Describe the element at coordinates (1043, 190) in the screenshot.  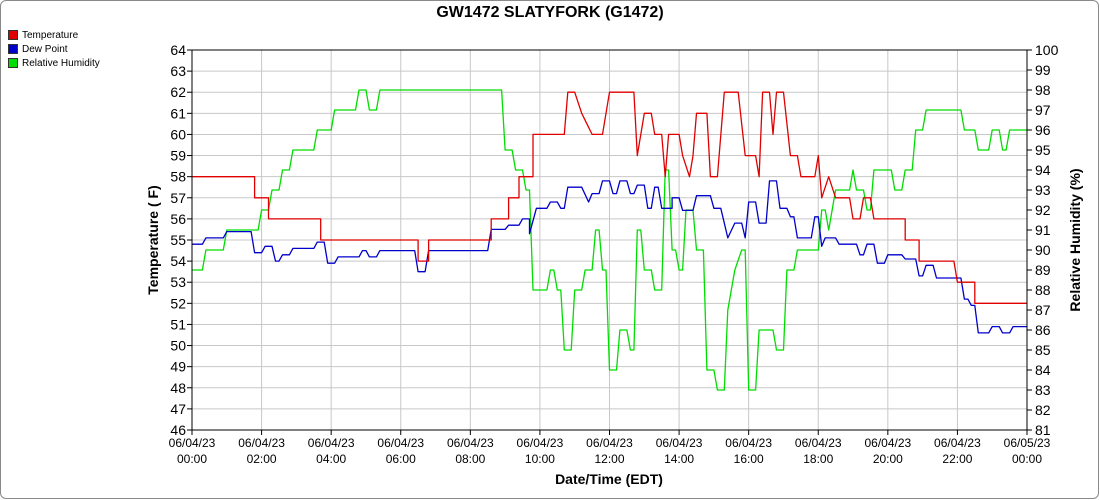
I see `y-tick-label-right: 93` at that location.